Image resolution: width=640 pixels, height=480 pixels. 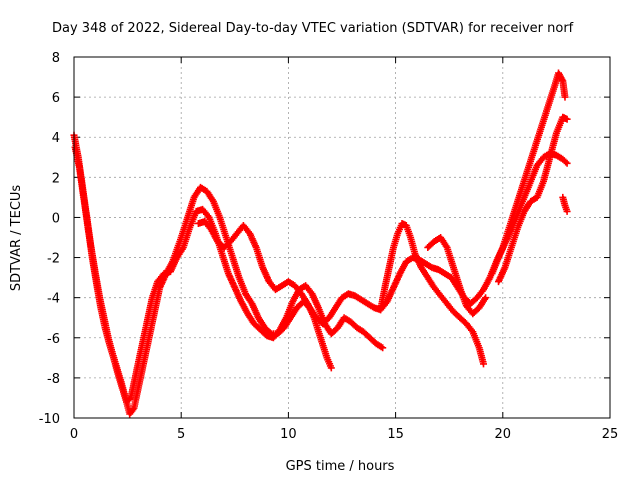 I want to click on y-tick-label: -2, so click(x=53, y=259).